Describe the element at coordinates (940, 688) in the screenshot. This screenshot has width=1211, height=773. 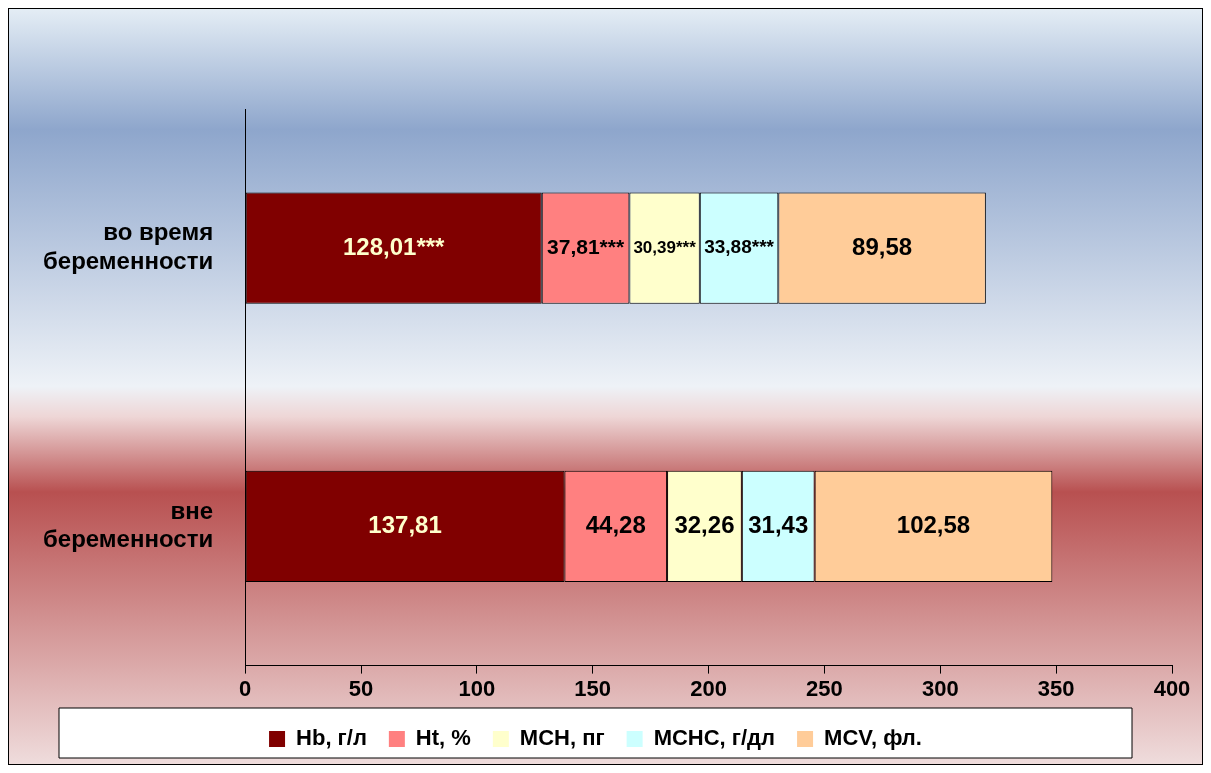
I see `x-tick-label: 300` at that location.